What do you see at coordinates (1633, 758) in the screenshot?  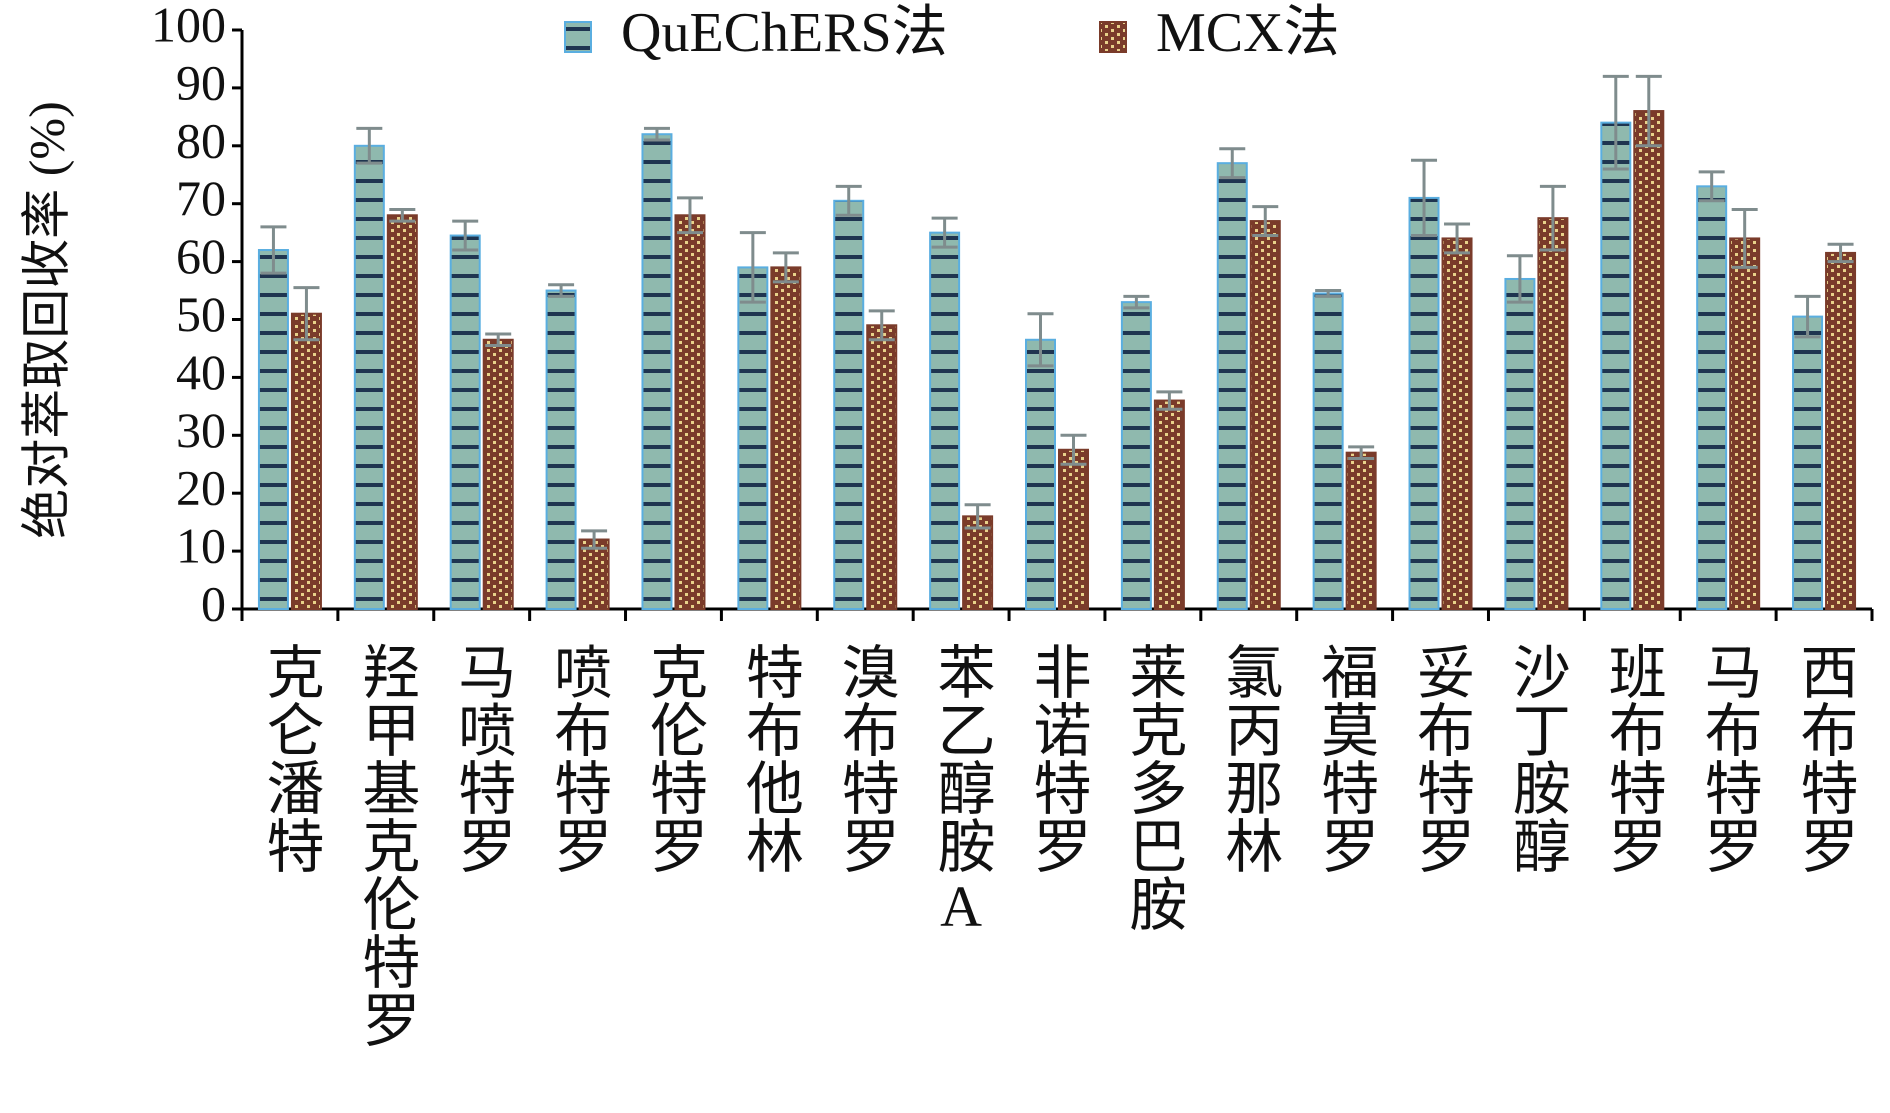 I see `x-tick-label: 班布特罗` at bounding box center [1633, 758].